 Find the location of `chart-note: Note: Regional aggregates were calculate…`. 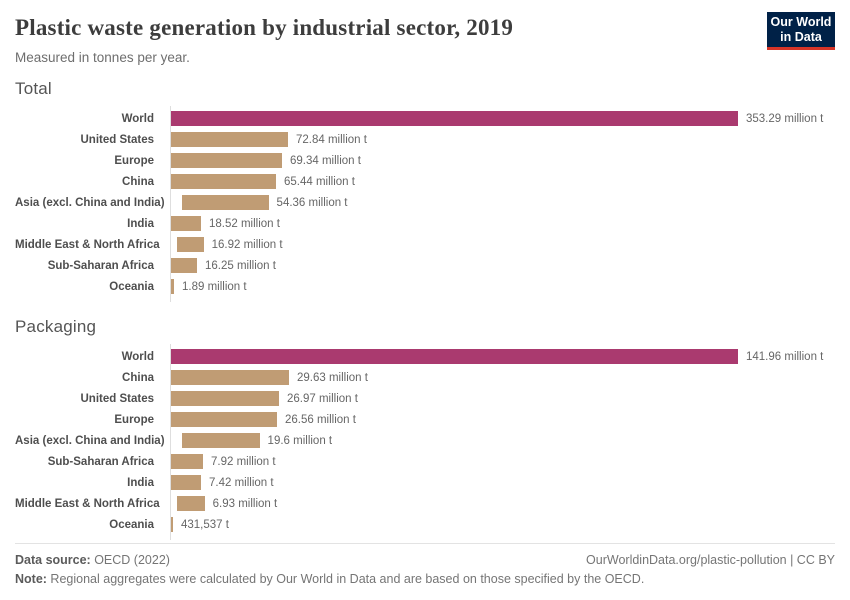

chart-note: Note: Regional aggregates were calculate… is located at coordinates (425, 579).